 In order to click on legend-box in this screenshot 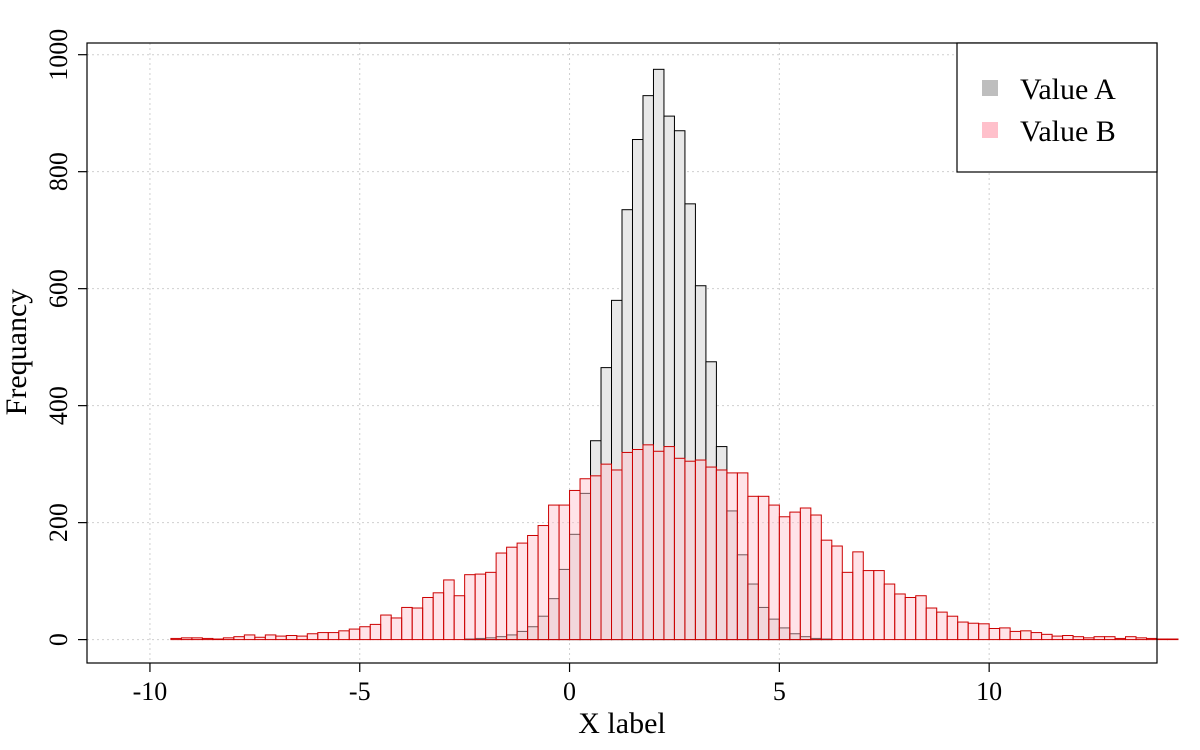, I will do `click(1057, 107)`.